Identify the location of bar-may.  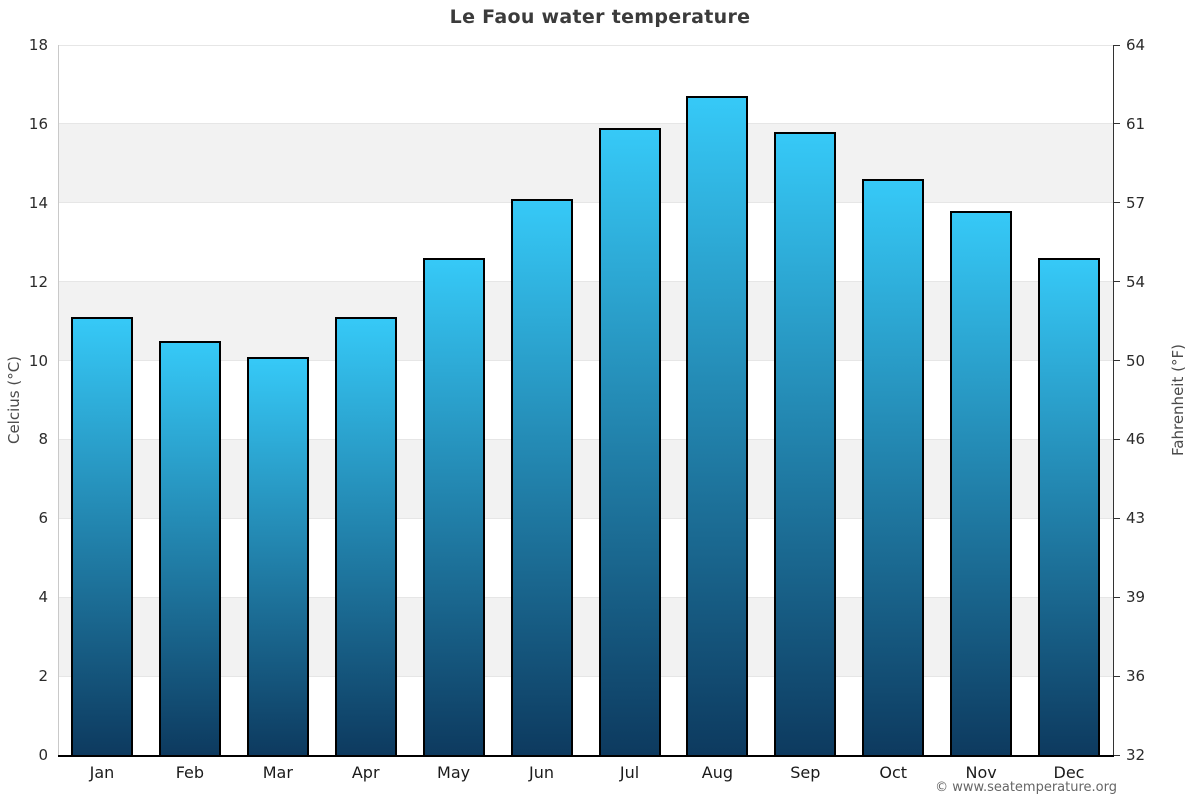
(453, 506).